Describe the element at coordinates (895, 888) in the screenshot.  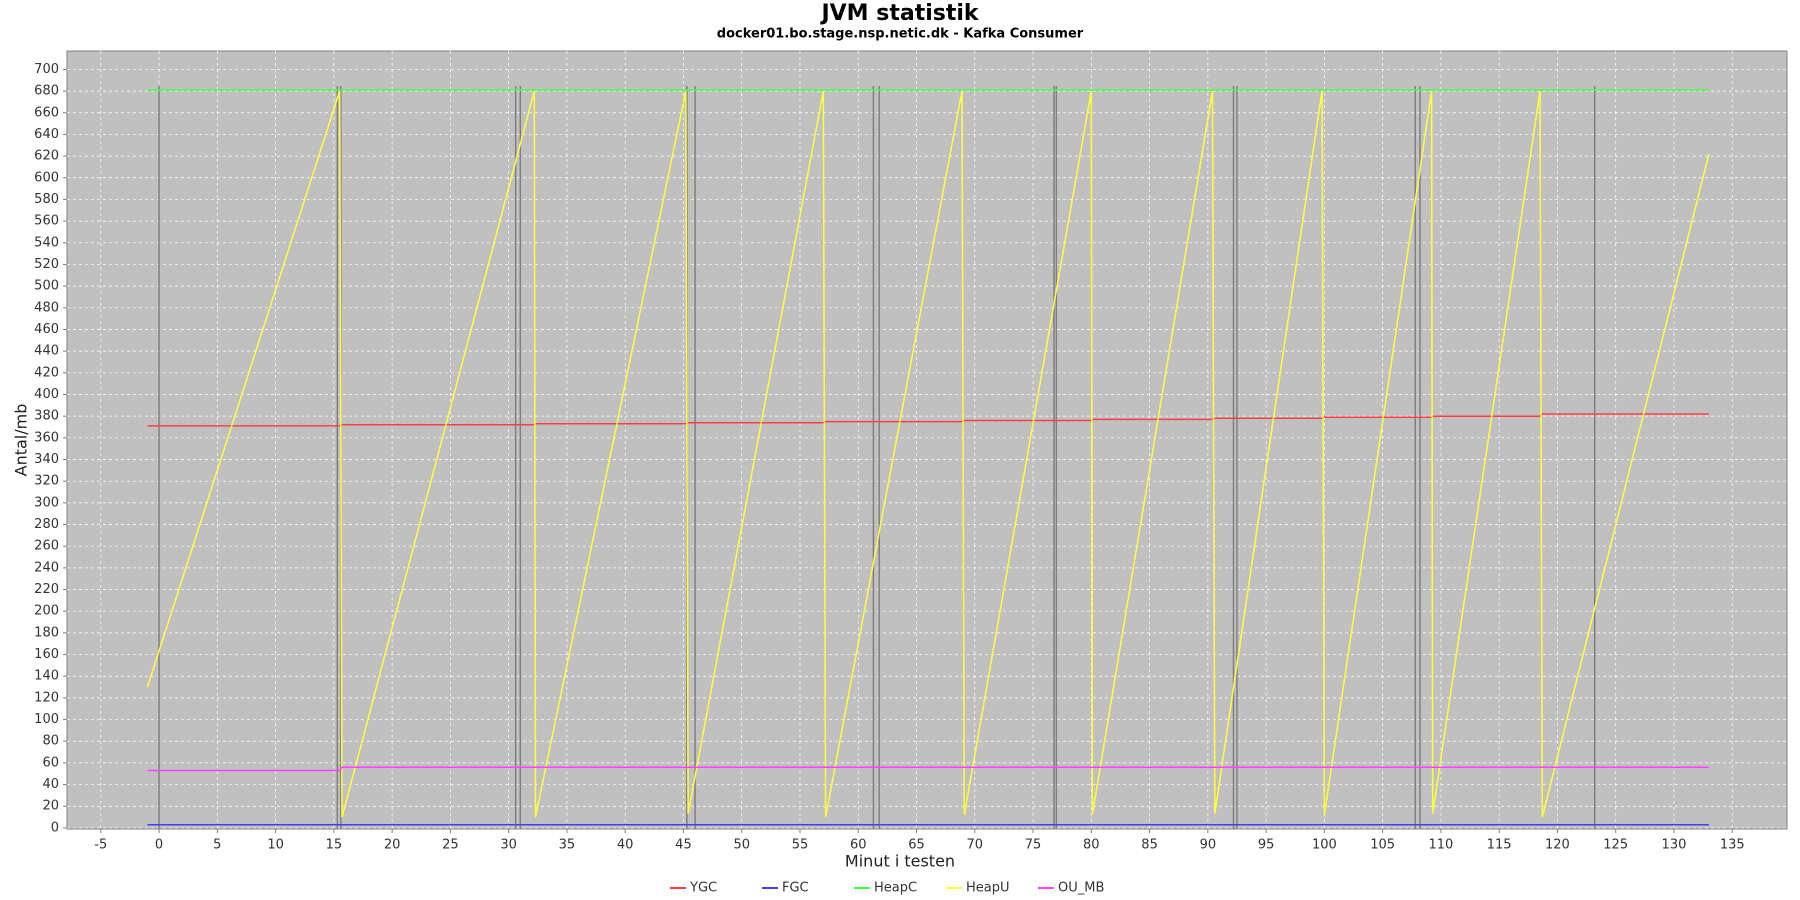
I see `legend-label: HeapC` at that location.